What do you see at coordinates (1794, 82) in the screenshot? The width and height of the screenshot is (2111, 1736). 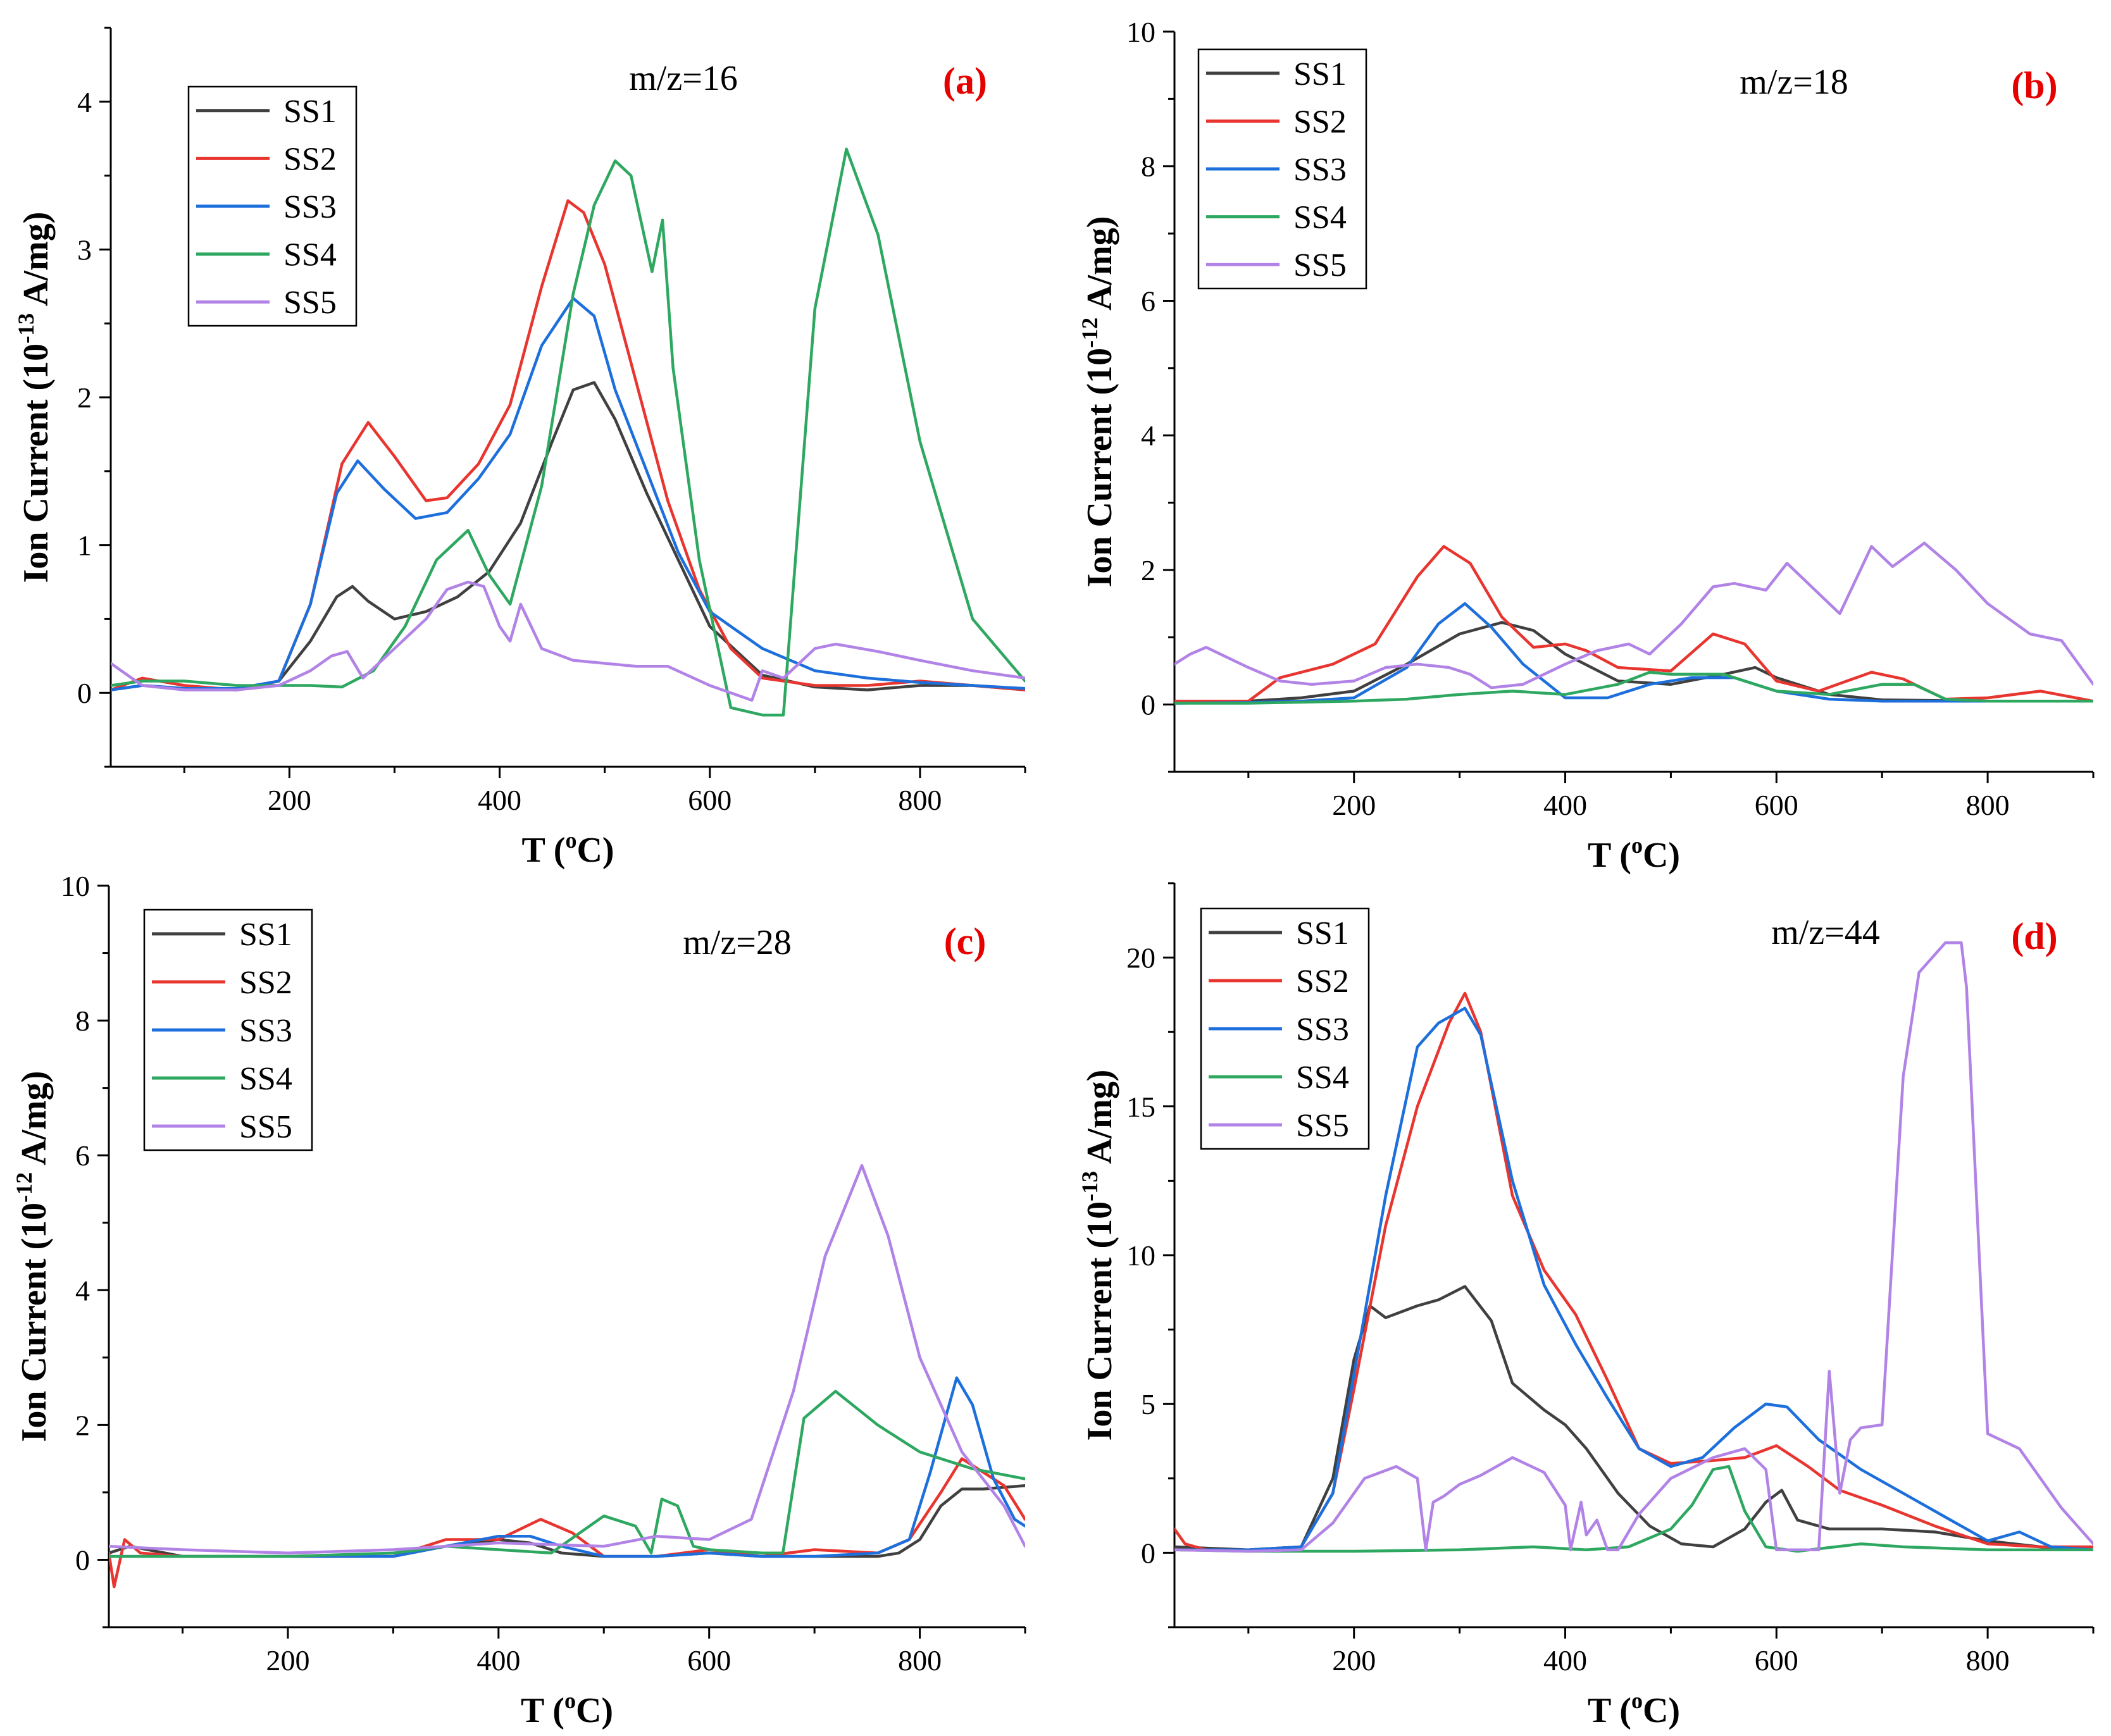 I see `mz-annotation: m/z=18` at bounding box center [1794, 82].